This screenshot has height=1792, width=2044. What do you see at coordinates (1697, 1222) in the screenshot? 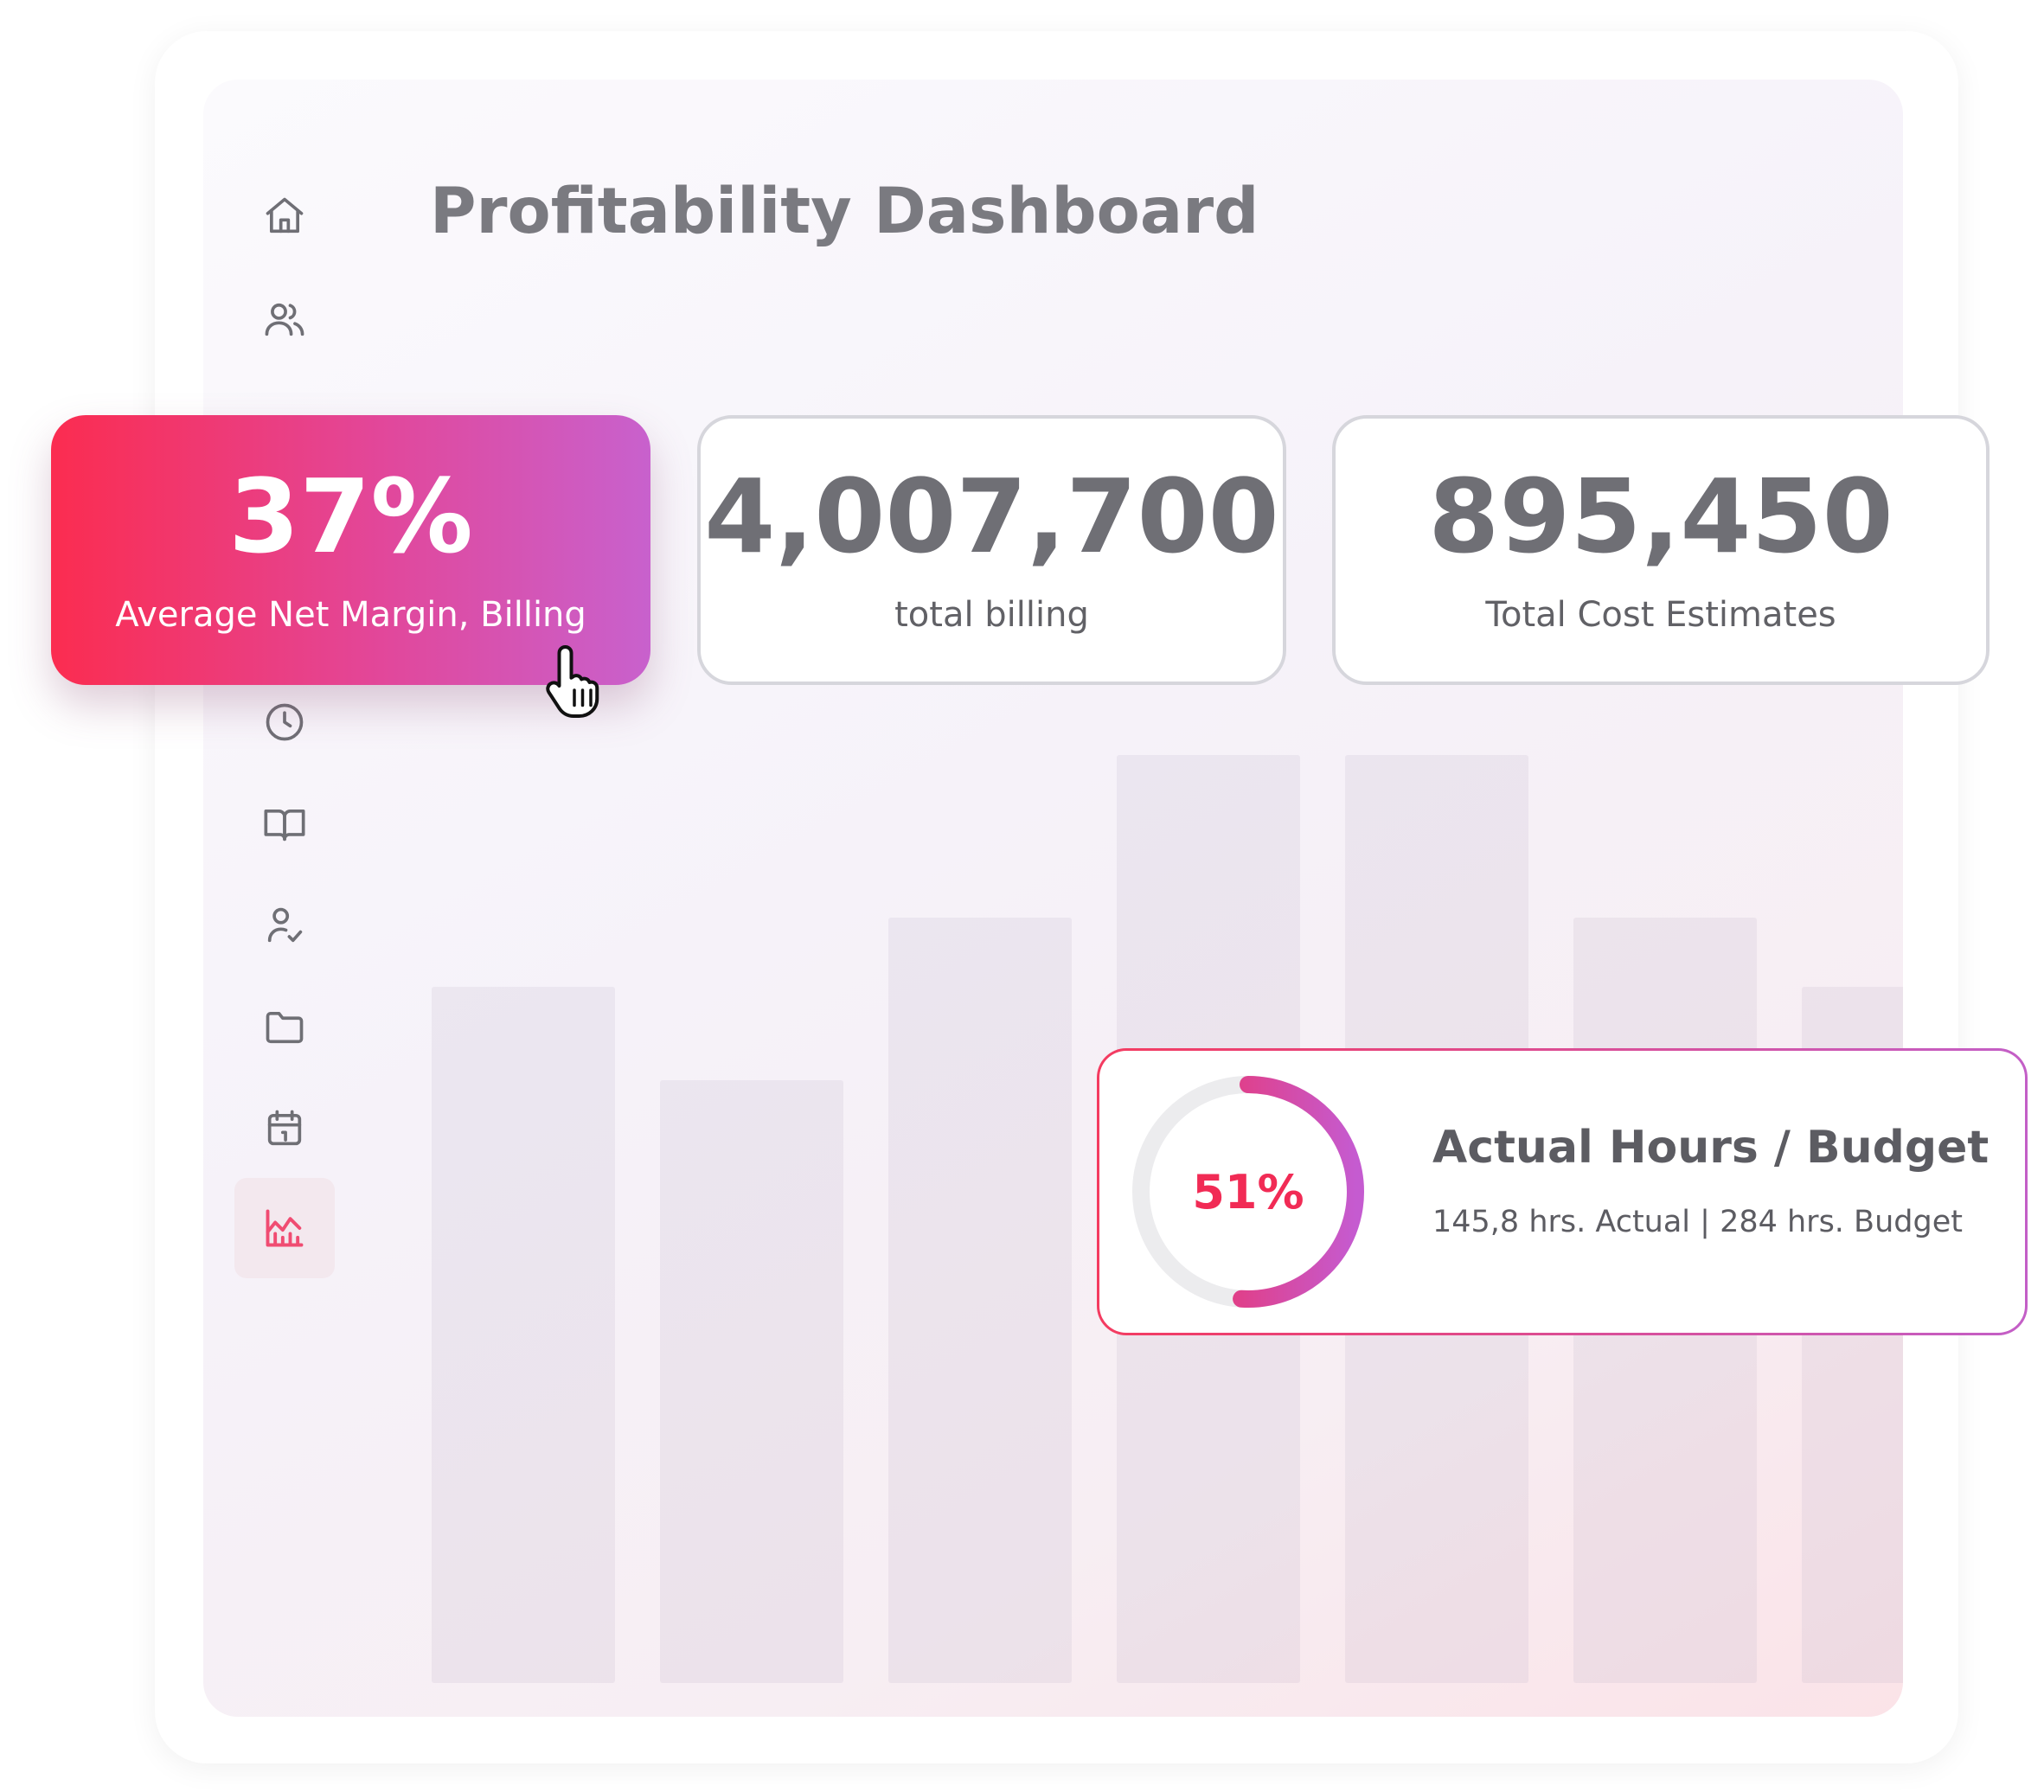
I see `hours-detail: 145,8 hrs. Actual | 284 hrs. Budget` at bounding box center [1697, 1222].